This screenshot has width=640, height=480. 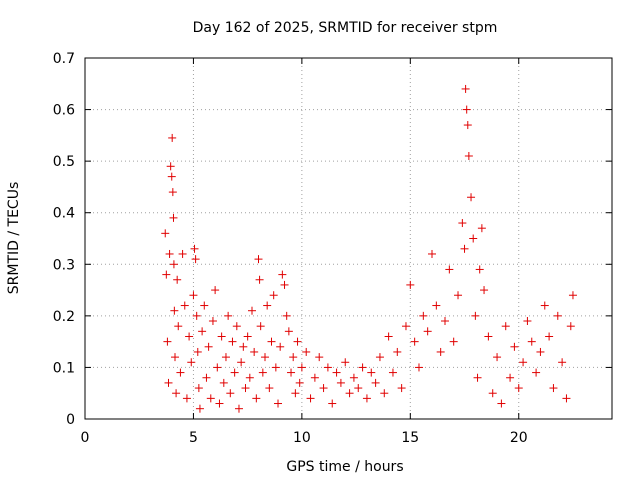 What do you see at coordinates (344, 467) in the screenshot?
I see `x-axis-label: GPS time / hours` at bounding box center [344, 467].